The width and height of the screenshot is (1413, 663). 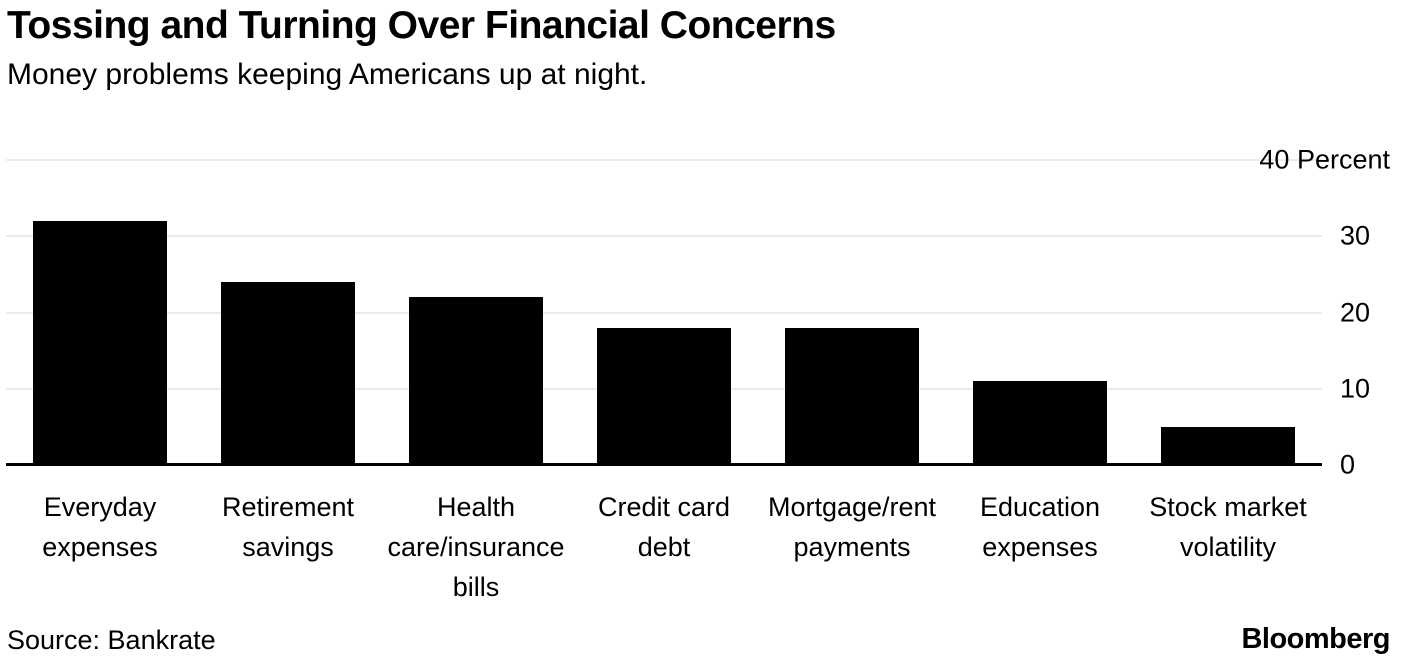 I want to click on source-credit: Source: Bankrate, so click(x=111, y=640).